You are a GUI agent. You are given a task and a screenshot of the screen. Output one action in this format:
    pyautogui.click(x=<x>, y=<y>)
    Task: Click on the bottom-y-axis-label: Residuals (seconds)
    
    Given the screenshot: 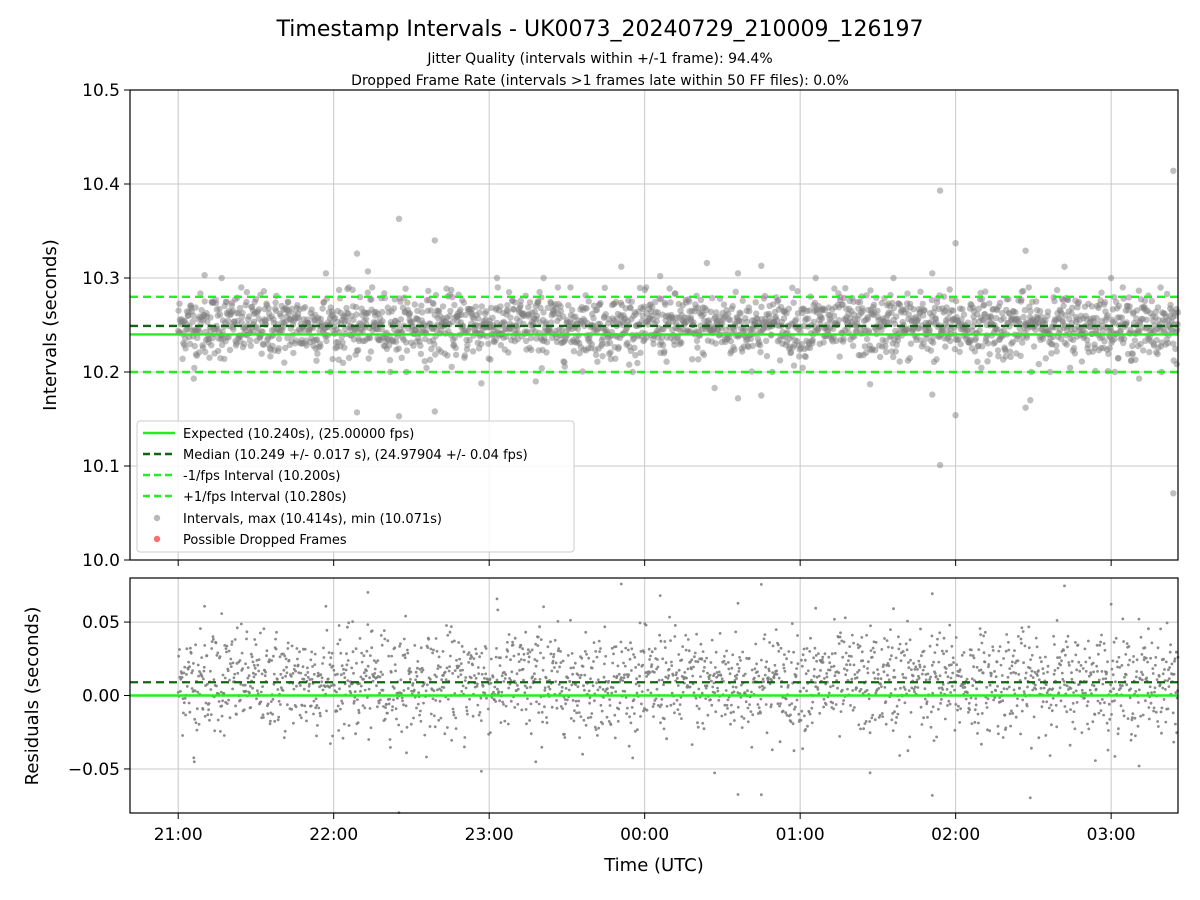 What is the action you would take?
    pyautogui.click(x=32, y=696)
    